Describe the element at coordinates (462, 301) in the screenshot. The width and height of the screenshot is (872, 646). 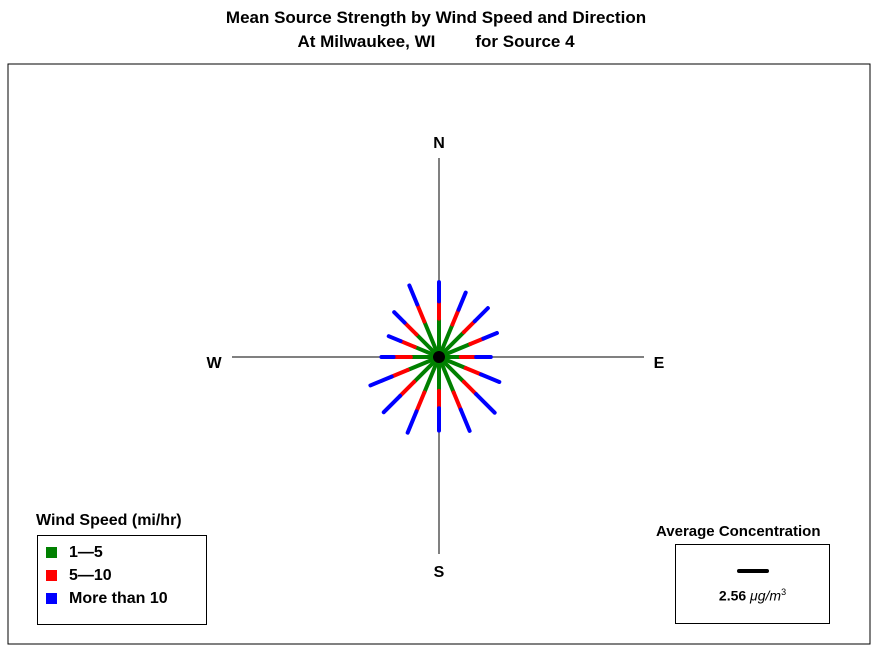
I see `spoke-1-high-segment` at that location.